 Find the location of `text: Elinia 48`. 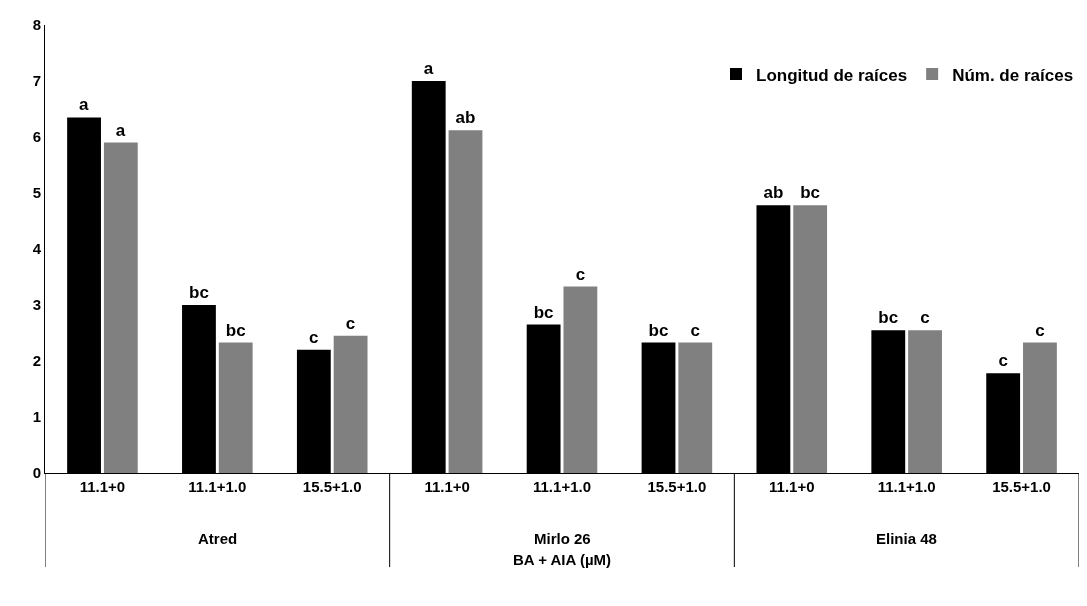

text: Elinia 48 is located at coordinates (906, 538).